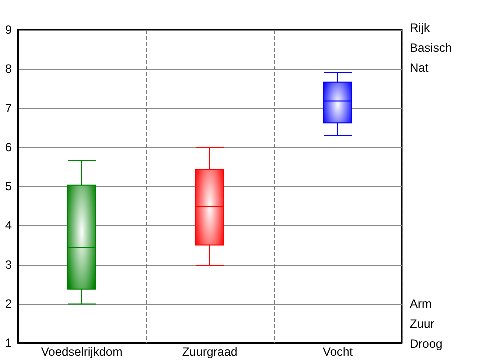 The width and height of the screenshot is (500, 360). I want to click on text: Rijk, so click(420, 28).